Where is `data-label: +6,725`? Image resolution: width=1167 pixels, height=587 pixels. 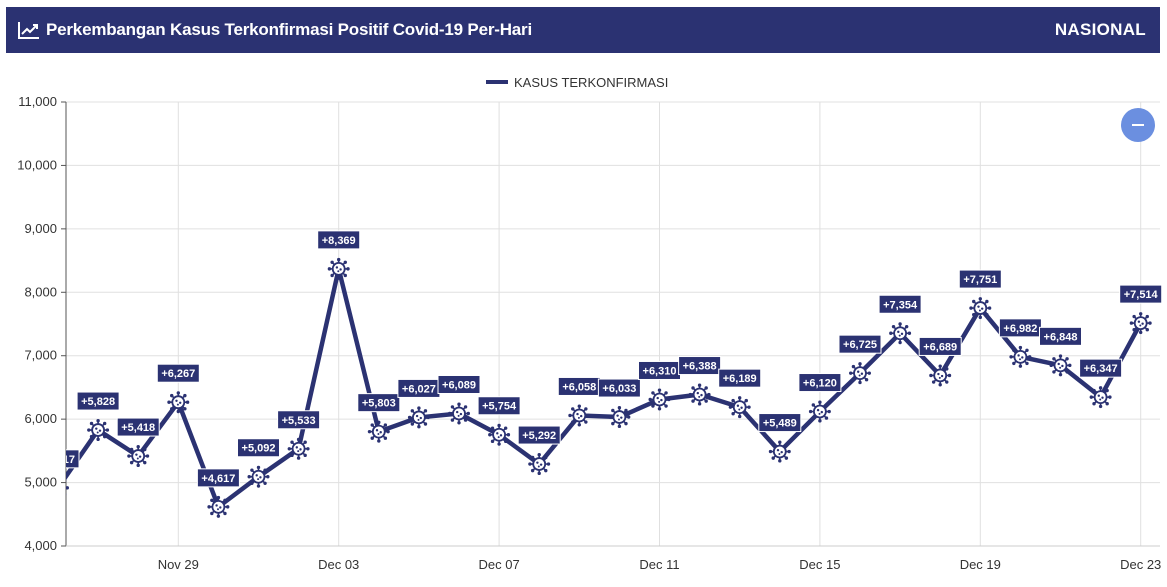 data-label: +6,725 is located at coordinates (860, 345).